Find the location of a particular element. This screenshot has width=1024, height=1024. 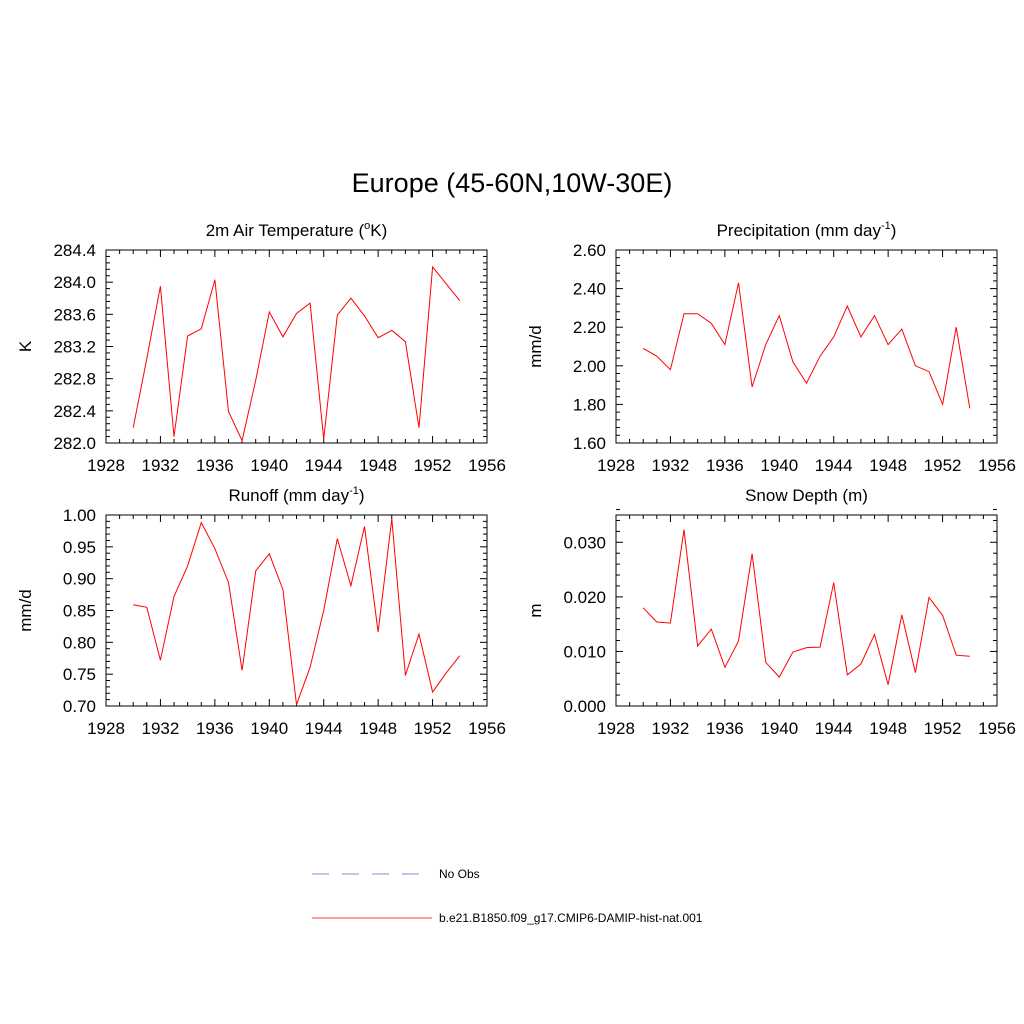

main-title: Europe (45-60N,10W-30E) is located at coordinates (512, 183).